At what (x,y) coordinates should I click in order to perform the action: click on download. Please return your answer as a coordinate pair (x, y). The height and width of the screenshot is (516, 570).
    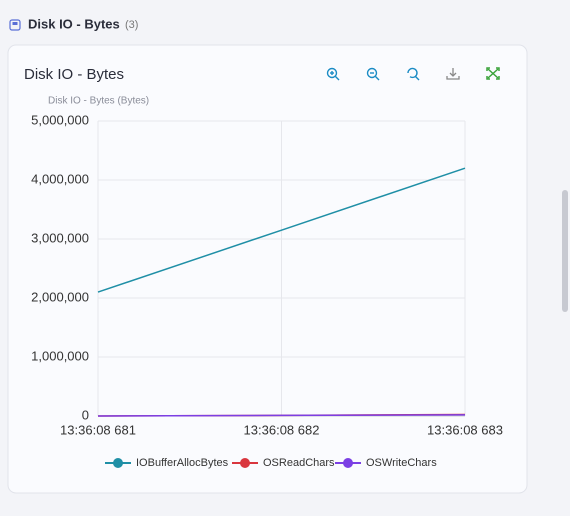
    Looking at the image, I should click on (453, 74).